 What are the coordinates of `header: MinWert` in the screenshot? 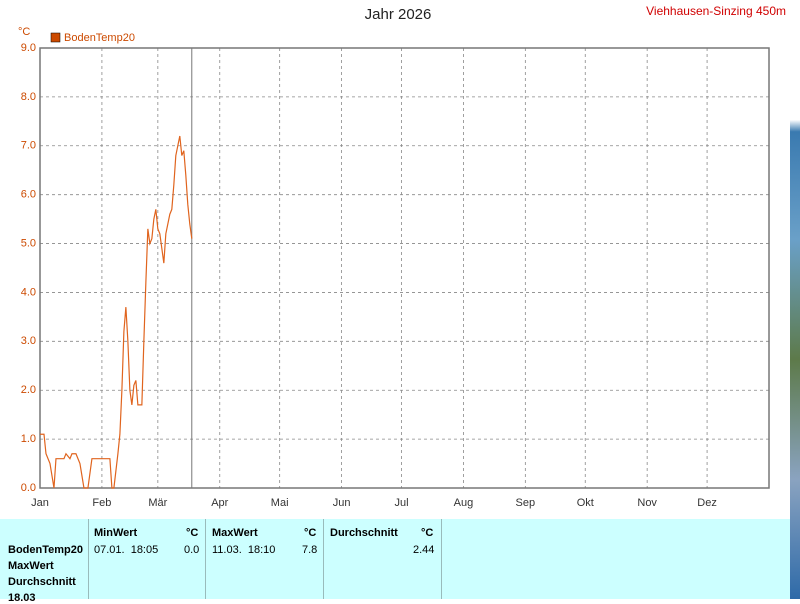 It's located at (116, 533).